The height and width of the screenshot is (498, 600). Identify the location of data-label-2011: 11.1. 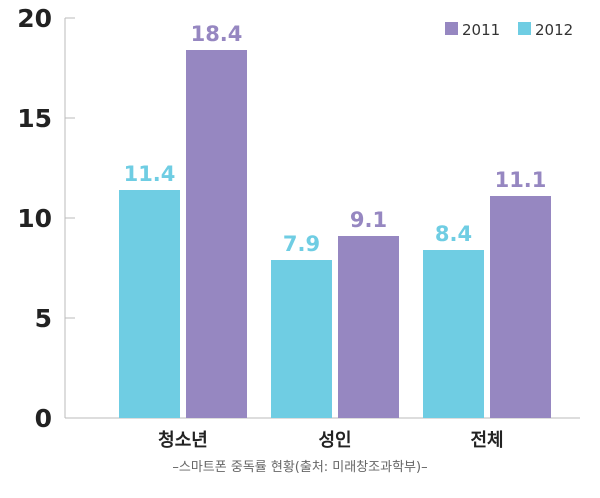
(521, 180).